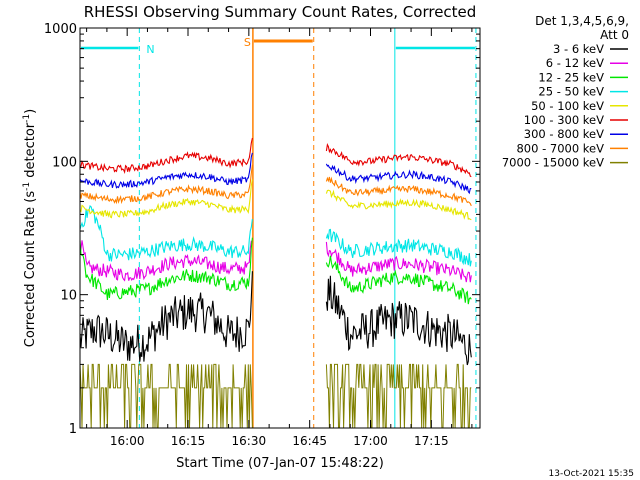  I want to click on x-tick-label: 16:15, so click(188, 441).